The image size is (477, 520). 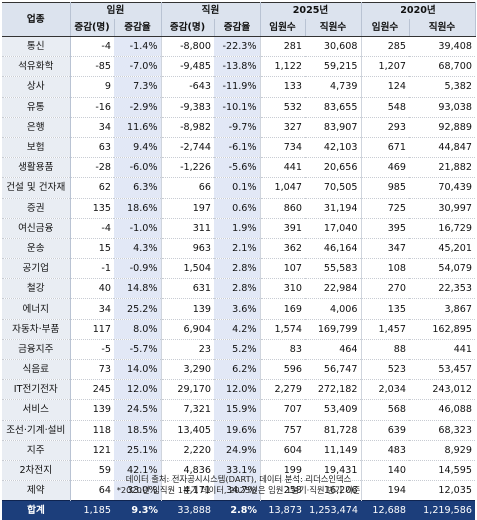 What do you see at coordinates (385, 329) in the screenshot?
I see `exec-count-2020: 1,457` at bounding box center [385, 329].